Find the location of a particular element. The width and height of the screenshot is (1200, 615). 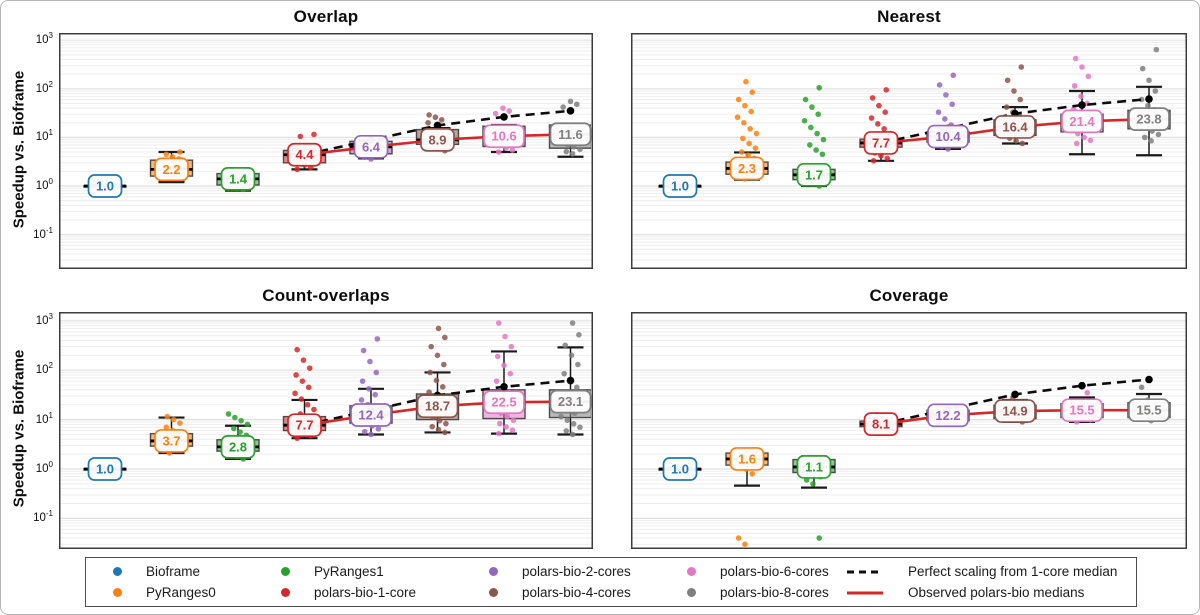

legend-label: polars-bio-4-cores is located at coordinates (576, 592).